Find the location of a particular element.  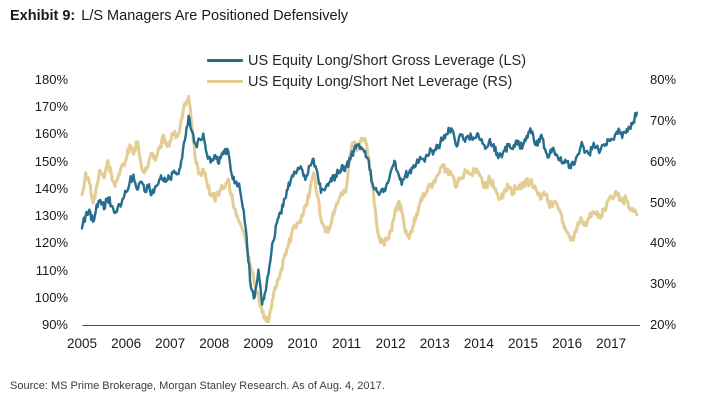

y-axis-tick-left: 140% is located at coordinates (51, 188).